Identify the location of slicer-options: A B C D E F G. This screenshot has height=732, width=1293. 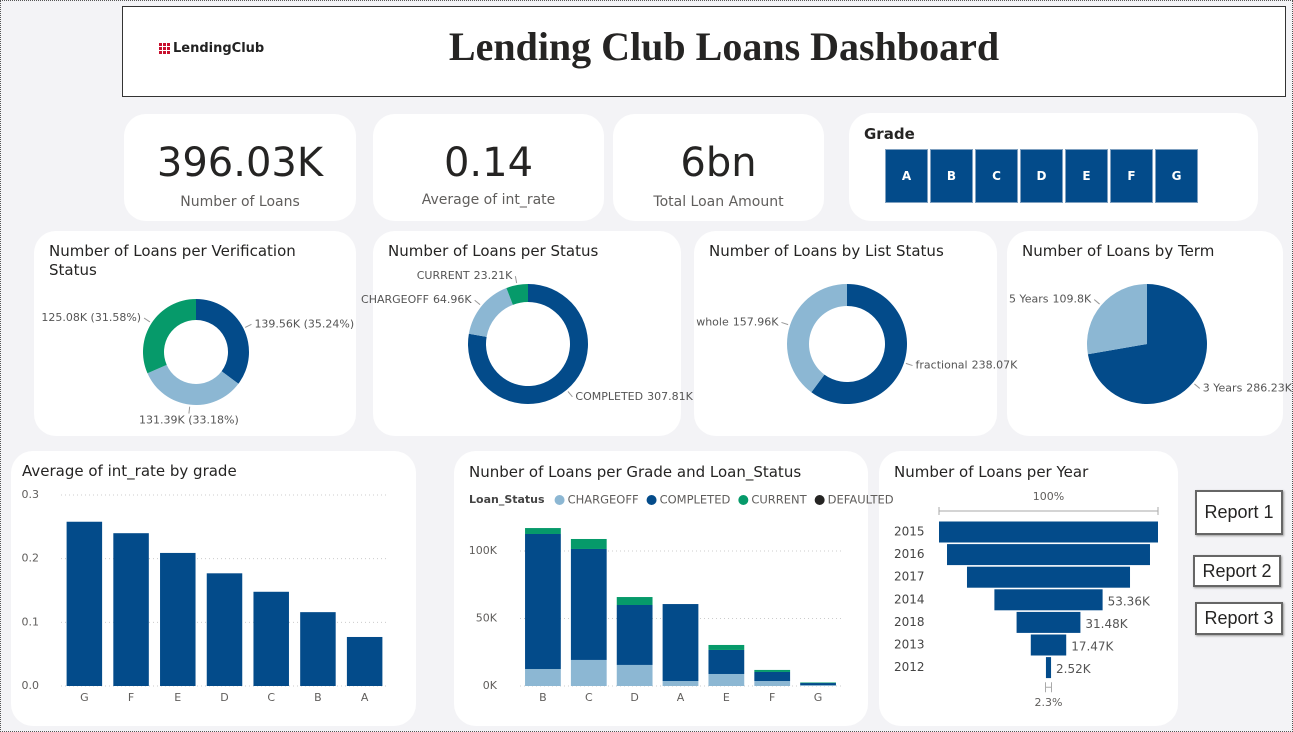
(1041, 176).